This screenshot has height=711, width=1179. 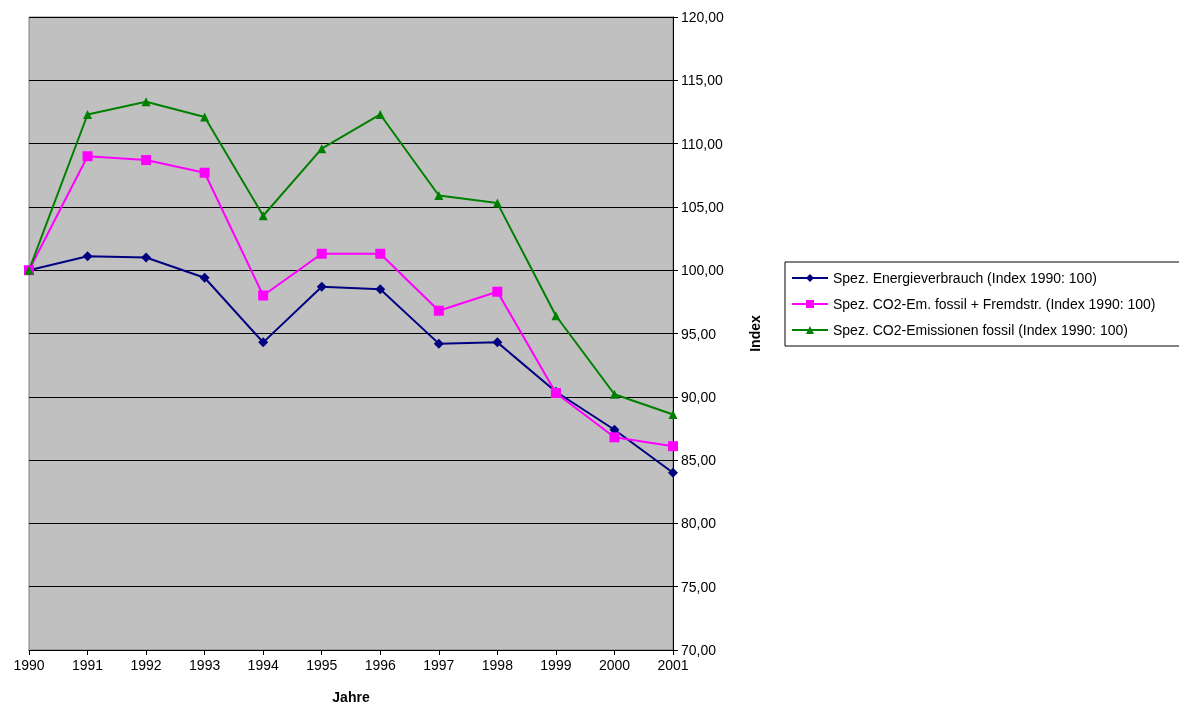 What do you see at coordinates (556, 665) in the screenshot?
I see `x-tick-label: 1999` at bounding box center [556, 665].